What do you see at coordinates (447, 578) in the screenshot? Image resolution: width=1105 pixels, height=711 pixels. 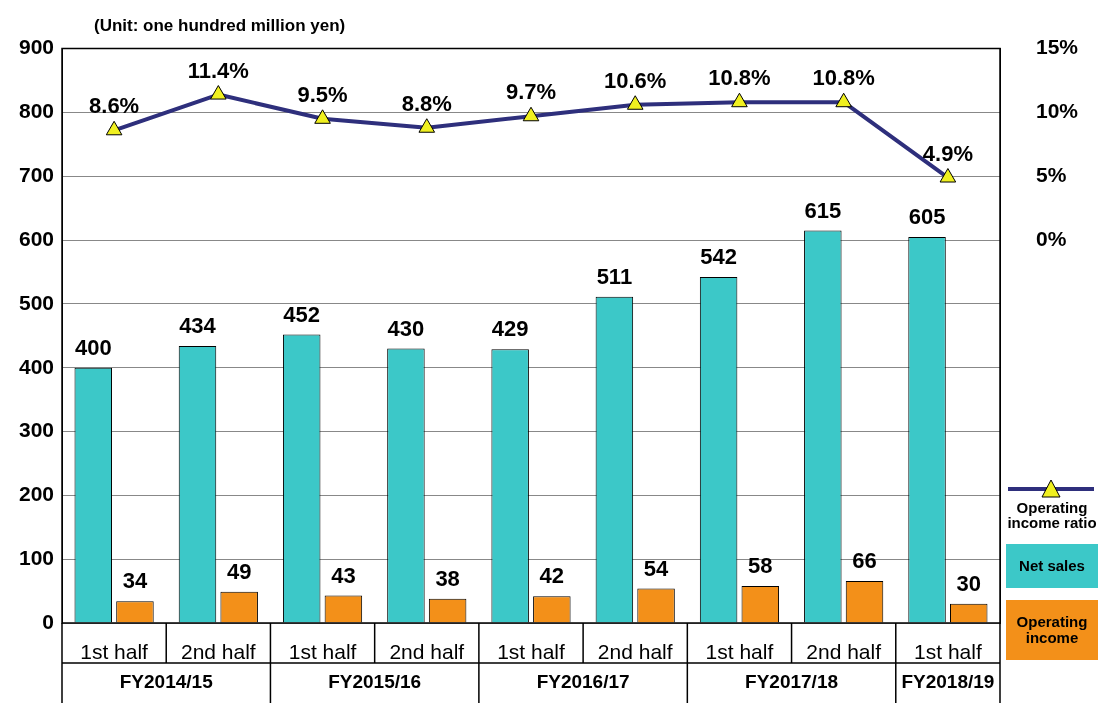 I see `data-label: 38` at bounding box center [447, 578].